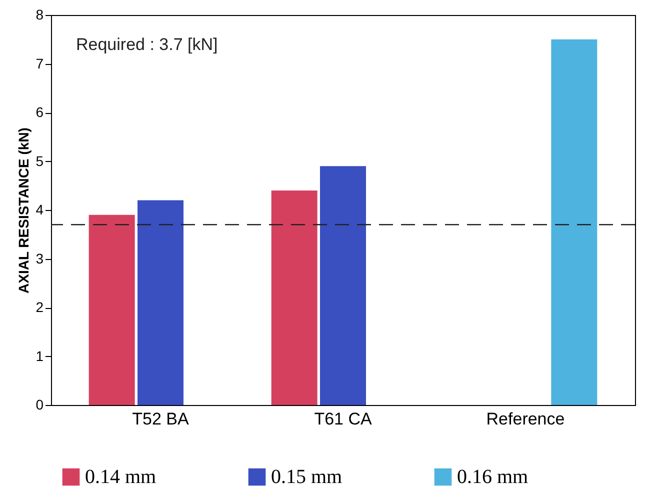  Describe the element at coordinates (40, 404) in the screenshot. I see `y-tick-label: 0` at that location.